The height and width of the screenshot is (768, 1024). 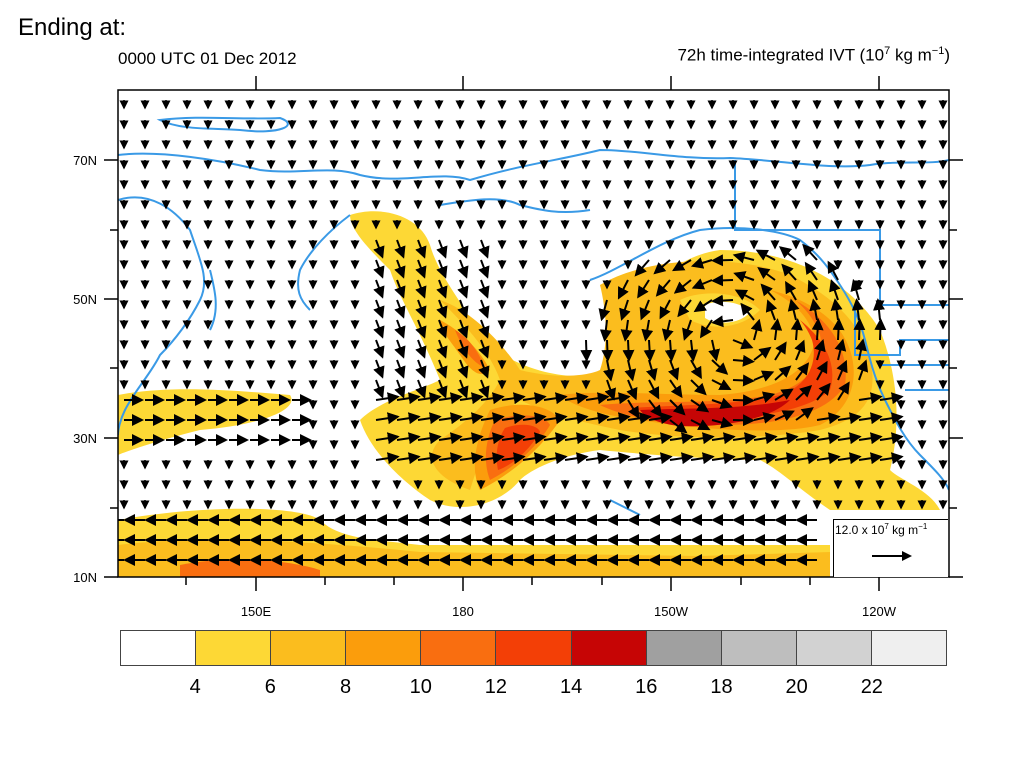 What do you see at coordinates (721, 687) in the screenshot?
I see `colorbar-tick-label: 18` at bounding box center [721, 687].